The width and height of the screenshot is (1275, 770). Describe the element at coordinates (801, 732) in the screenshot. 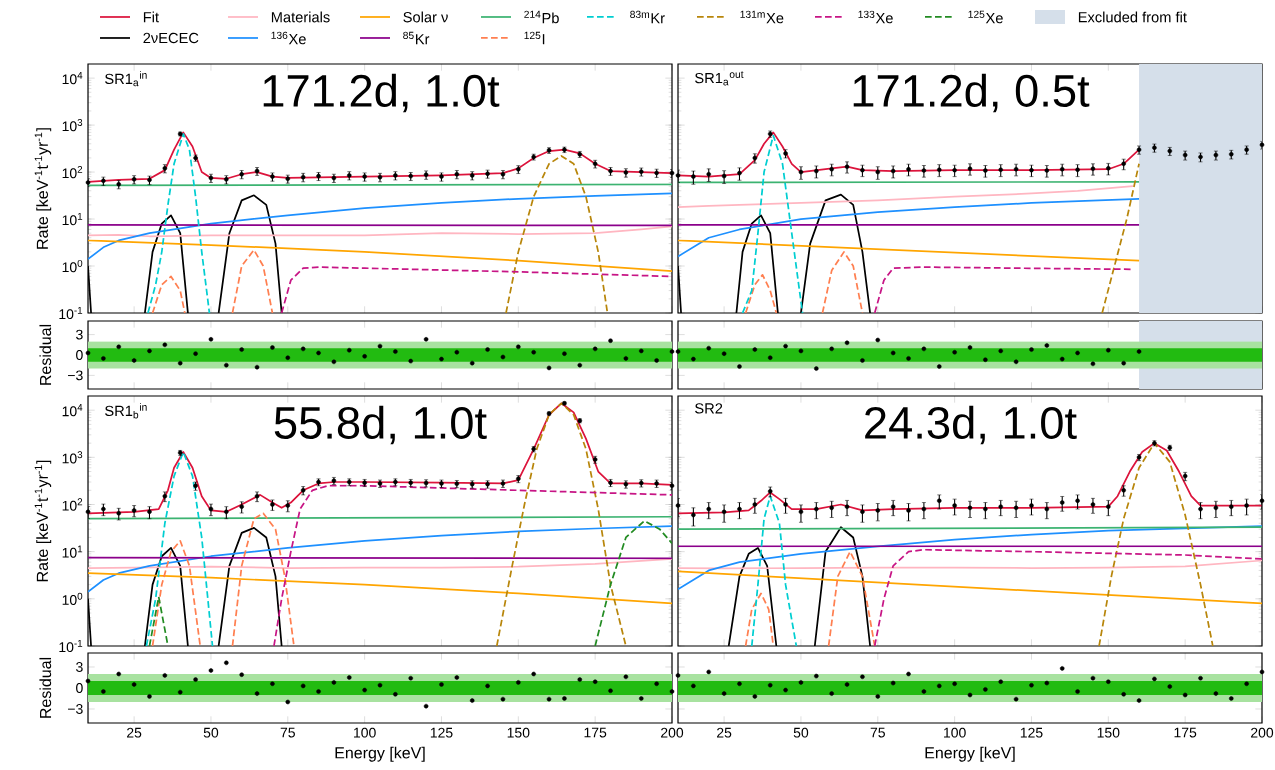

I see `x-tick-label: 50` at that location.